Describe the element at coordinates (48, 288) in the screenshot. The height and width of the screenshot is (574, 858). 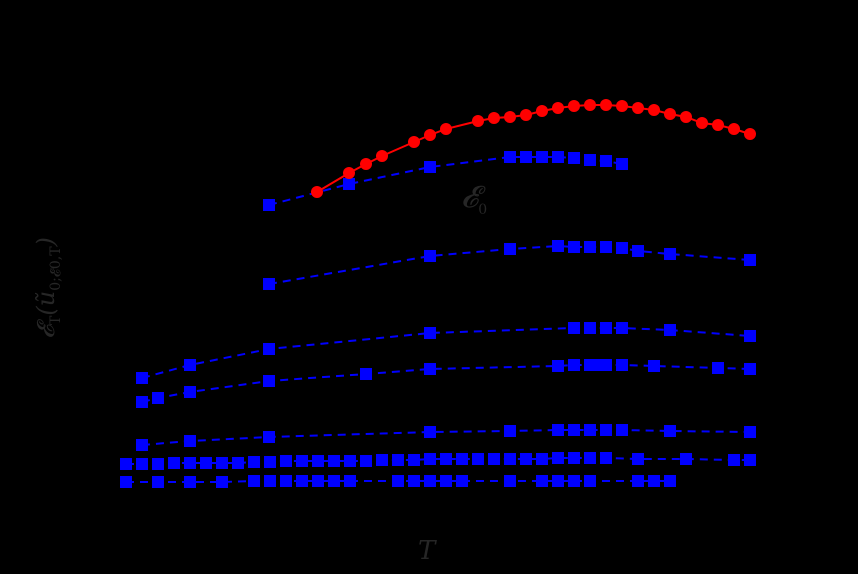
I see `y-axis-label: 𝓔T(ũ0;𝓔0,T)` at that location.